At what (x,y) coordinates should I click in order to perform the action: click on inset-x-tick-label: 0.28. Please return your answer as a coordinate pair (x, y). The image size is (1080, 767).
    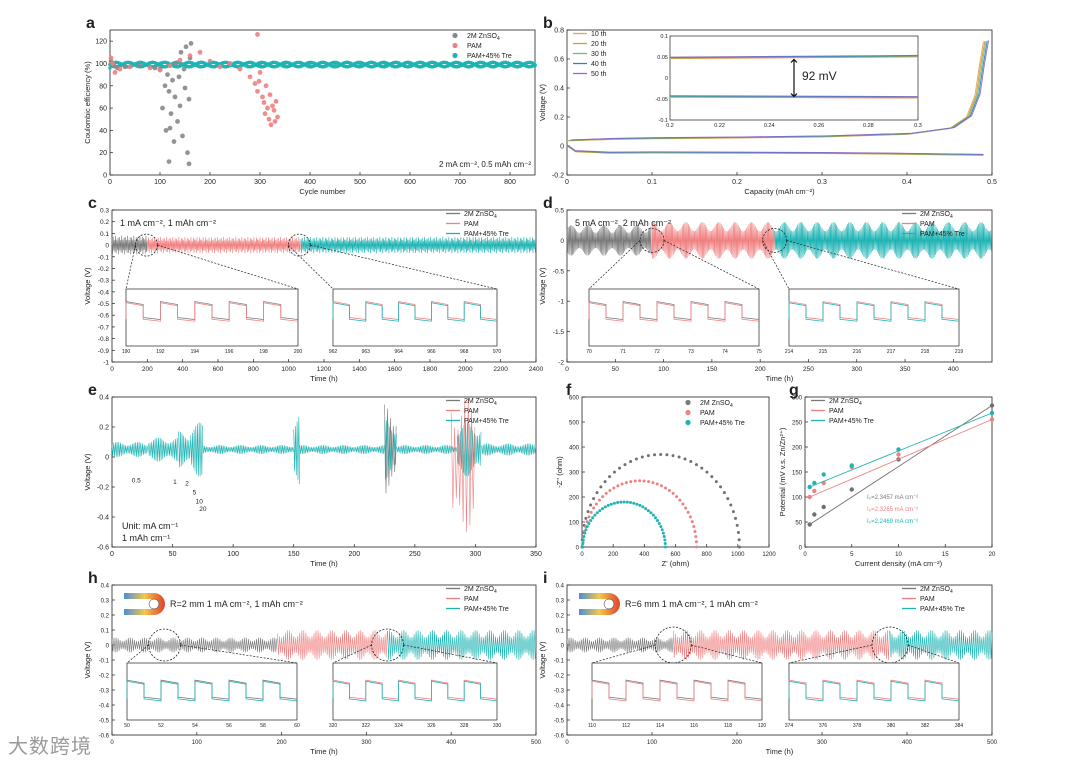
    Looking at the image, I should click on (868, 126).